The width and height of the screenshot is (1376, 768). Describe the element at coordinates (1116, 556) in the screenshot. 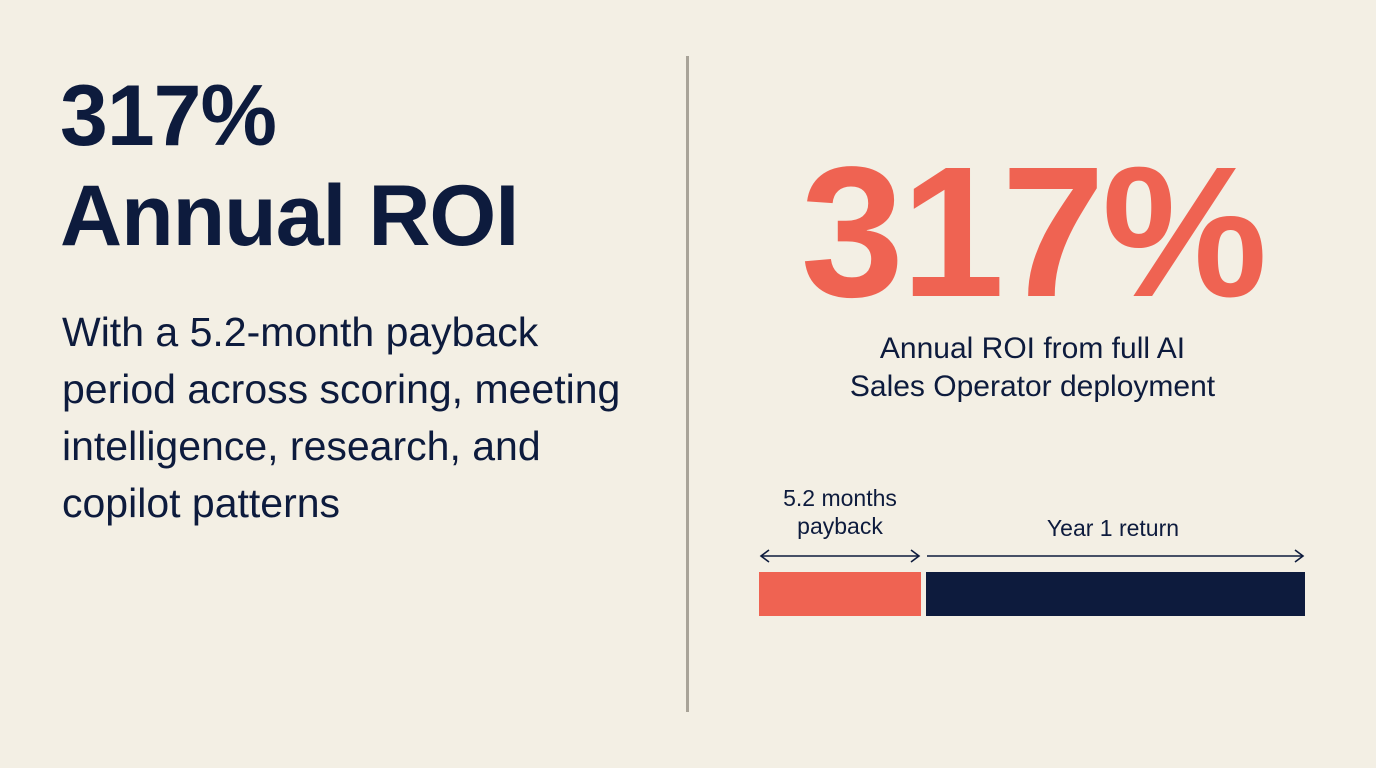

I see `right-arrow-icon` at that location.